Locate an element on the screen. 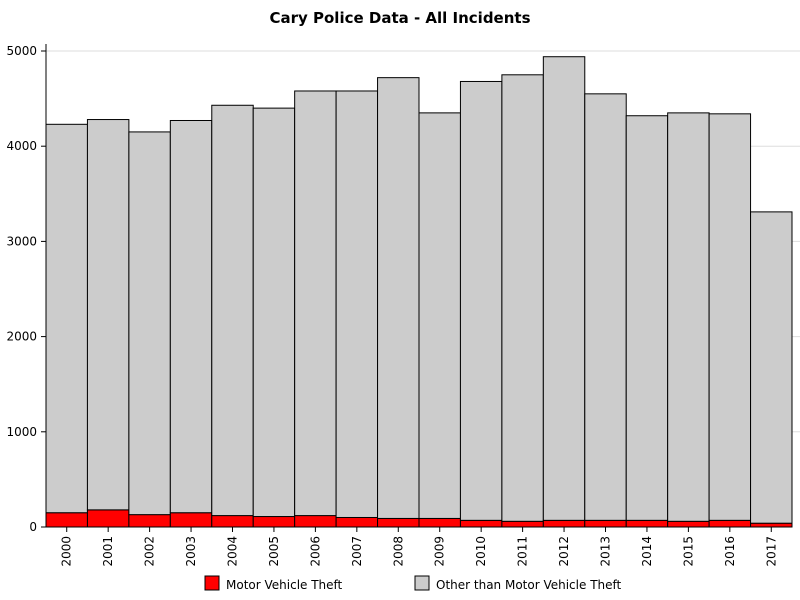 Image resolution: width=800 pixels, height=600 pixels. bar-other-2002 is located at coordinates (149, 323).